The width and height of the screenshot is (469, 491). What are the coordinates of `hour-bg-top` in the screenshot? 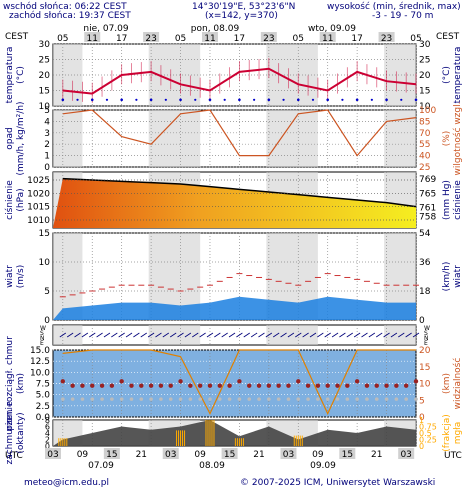 It's located at (327, 37).